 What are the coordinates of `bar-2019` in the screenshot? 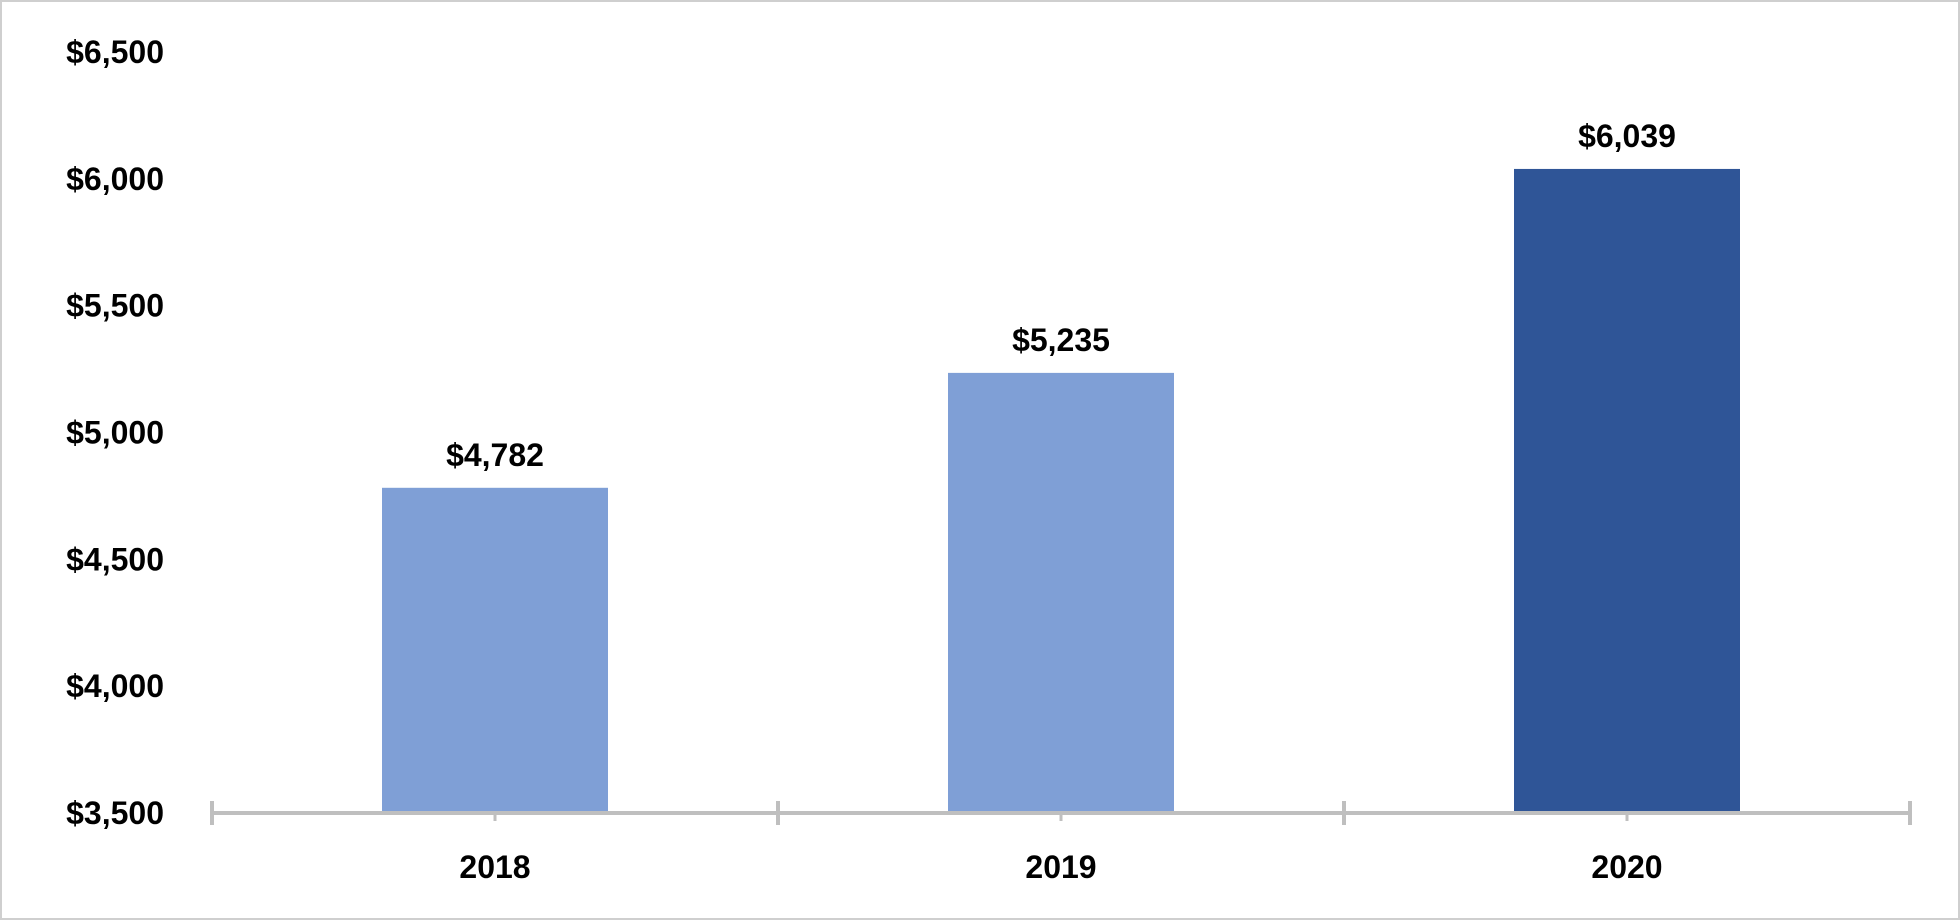 It's located at (1061, 592).